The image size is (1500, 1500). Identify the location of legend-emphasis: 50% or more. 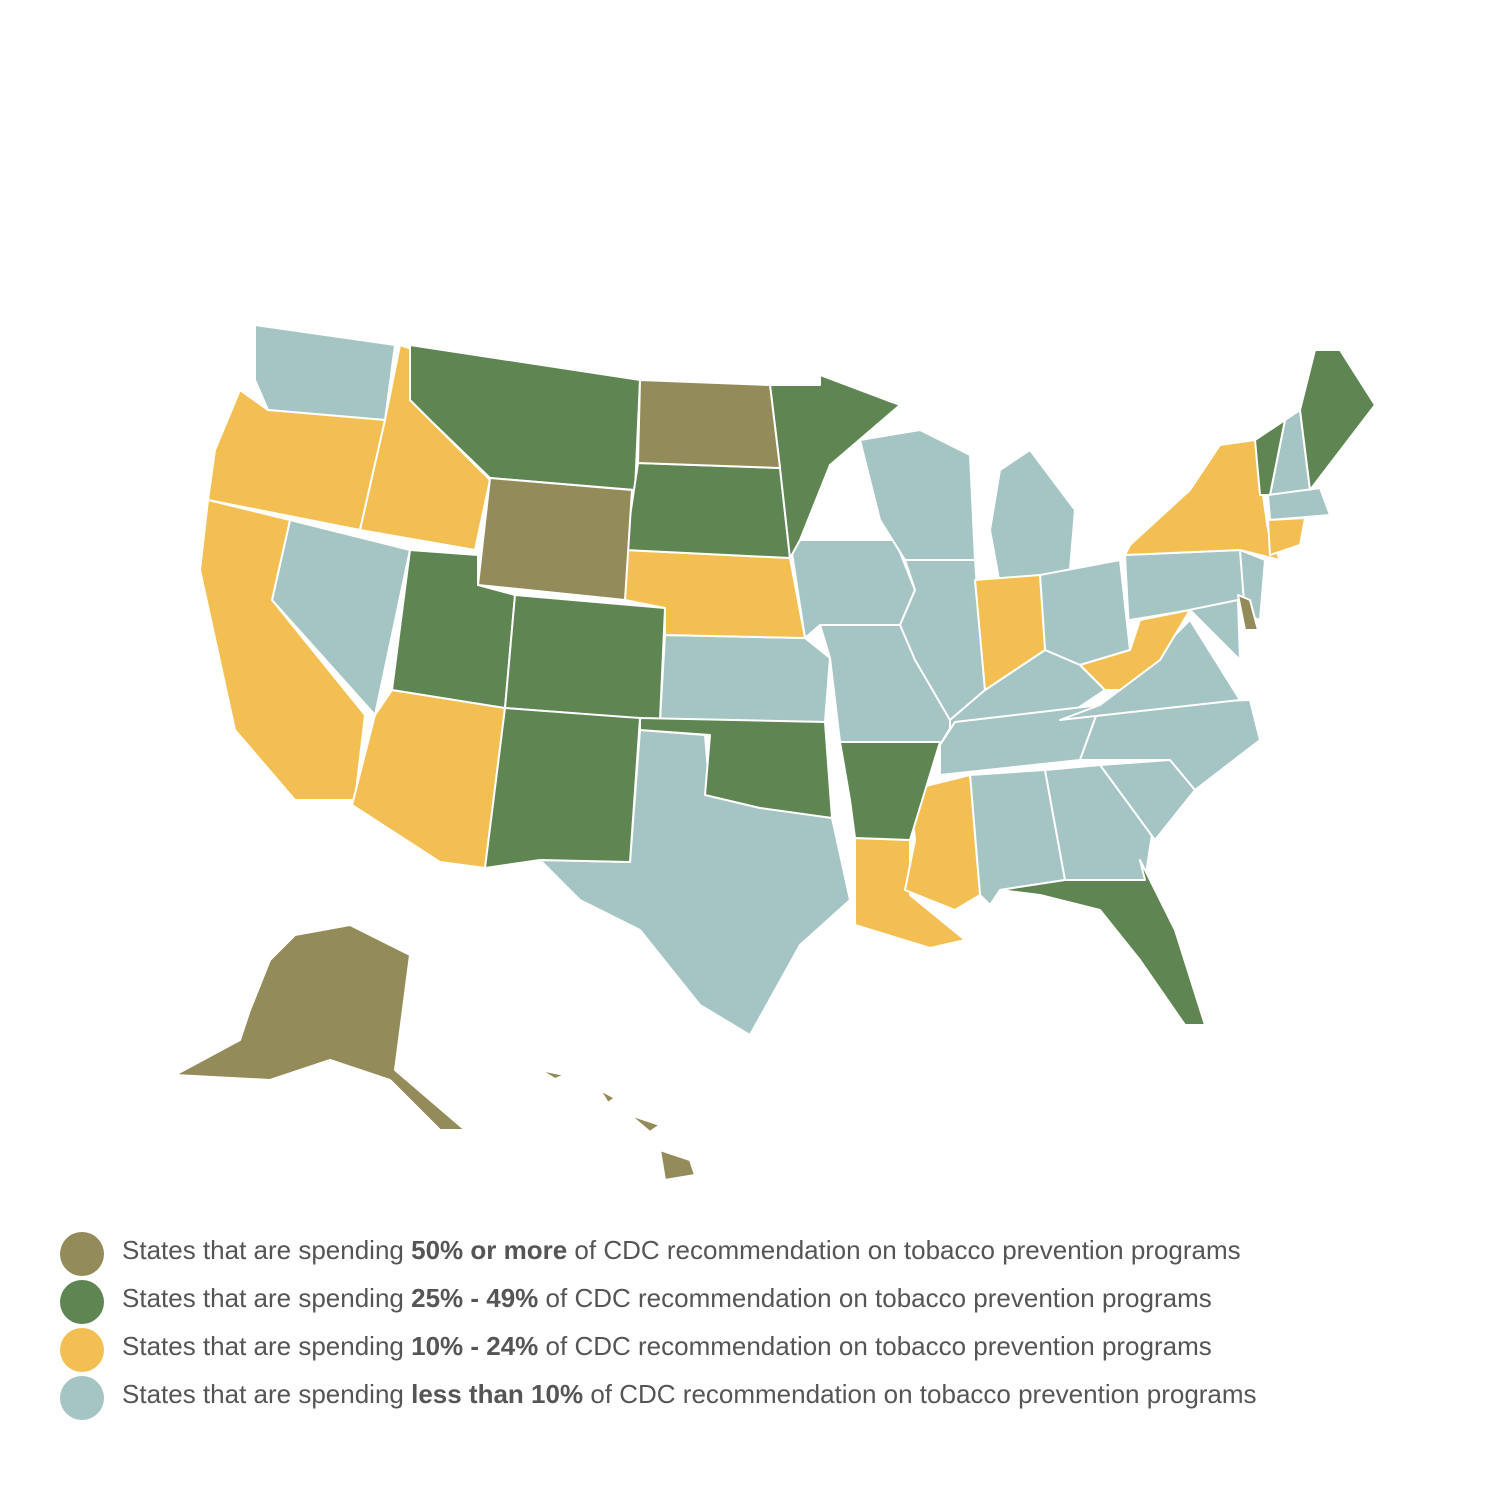
(489, 1250).